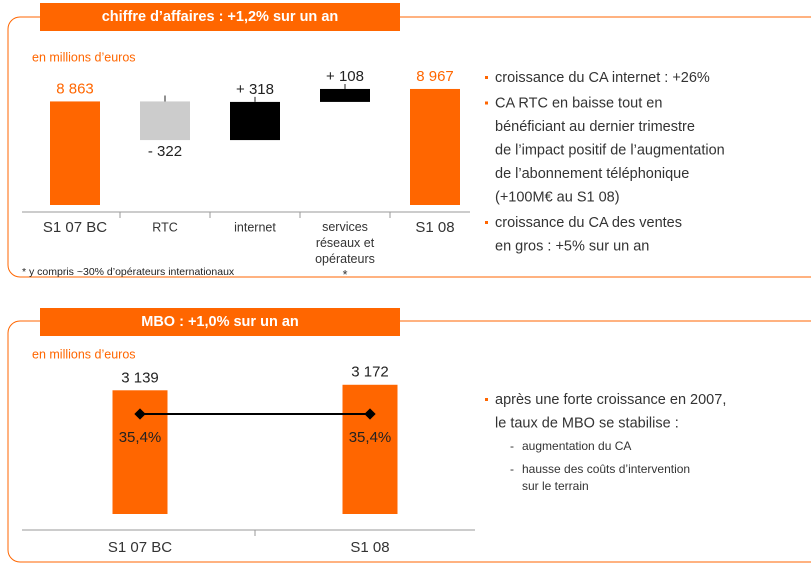 The width and height of the screenshot is (811, 564). What do you see at coordinates (588, 223) in the screenshot?
I see `bullet-text: croissance du CA des ventes` at bounding box center [588, 223].